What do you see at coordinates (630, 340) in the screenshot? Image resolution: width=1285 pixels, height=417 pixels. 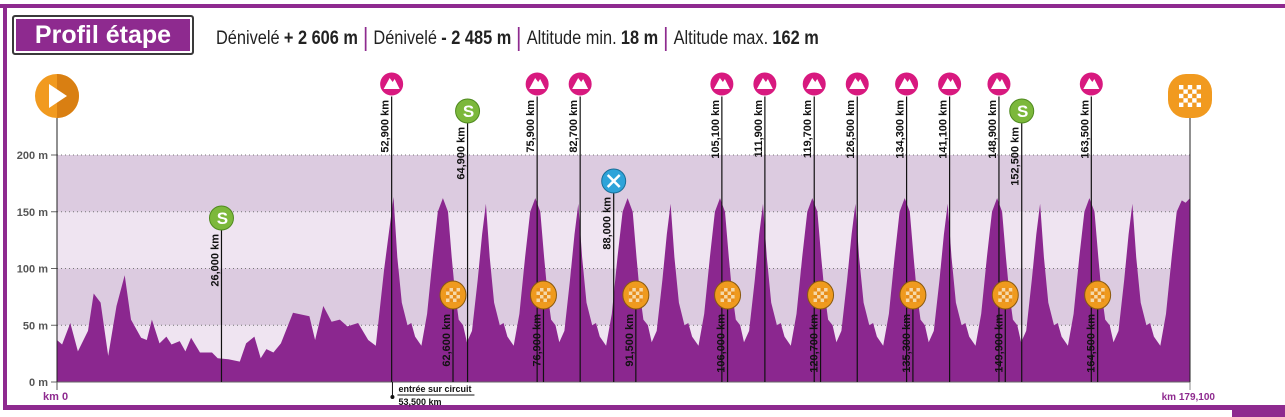 I see `lap-km-label: 91,500 km` at bounding box center [630, 340].